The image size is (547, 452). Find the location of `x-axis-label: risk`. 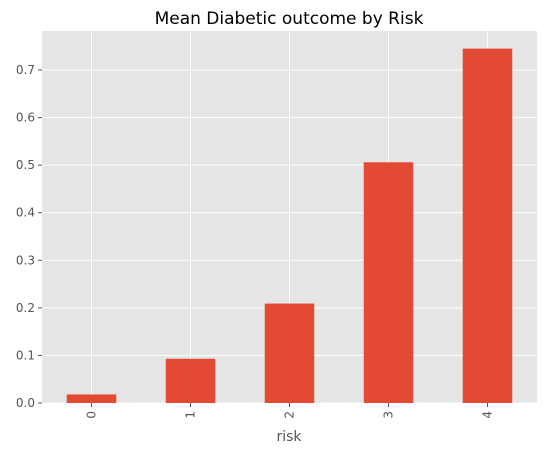

x-axis-label: risk is located at coordinates (289, 437).